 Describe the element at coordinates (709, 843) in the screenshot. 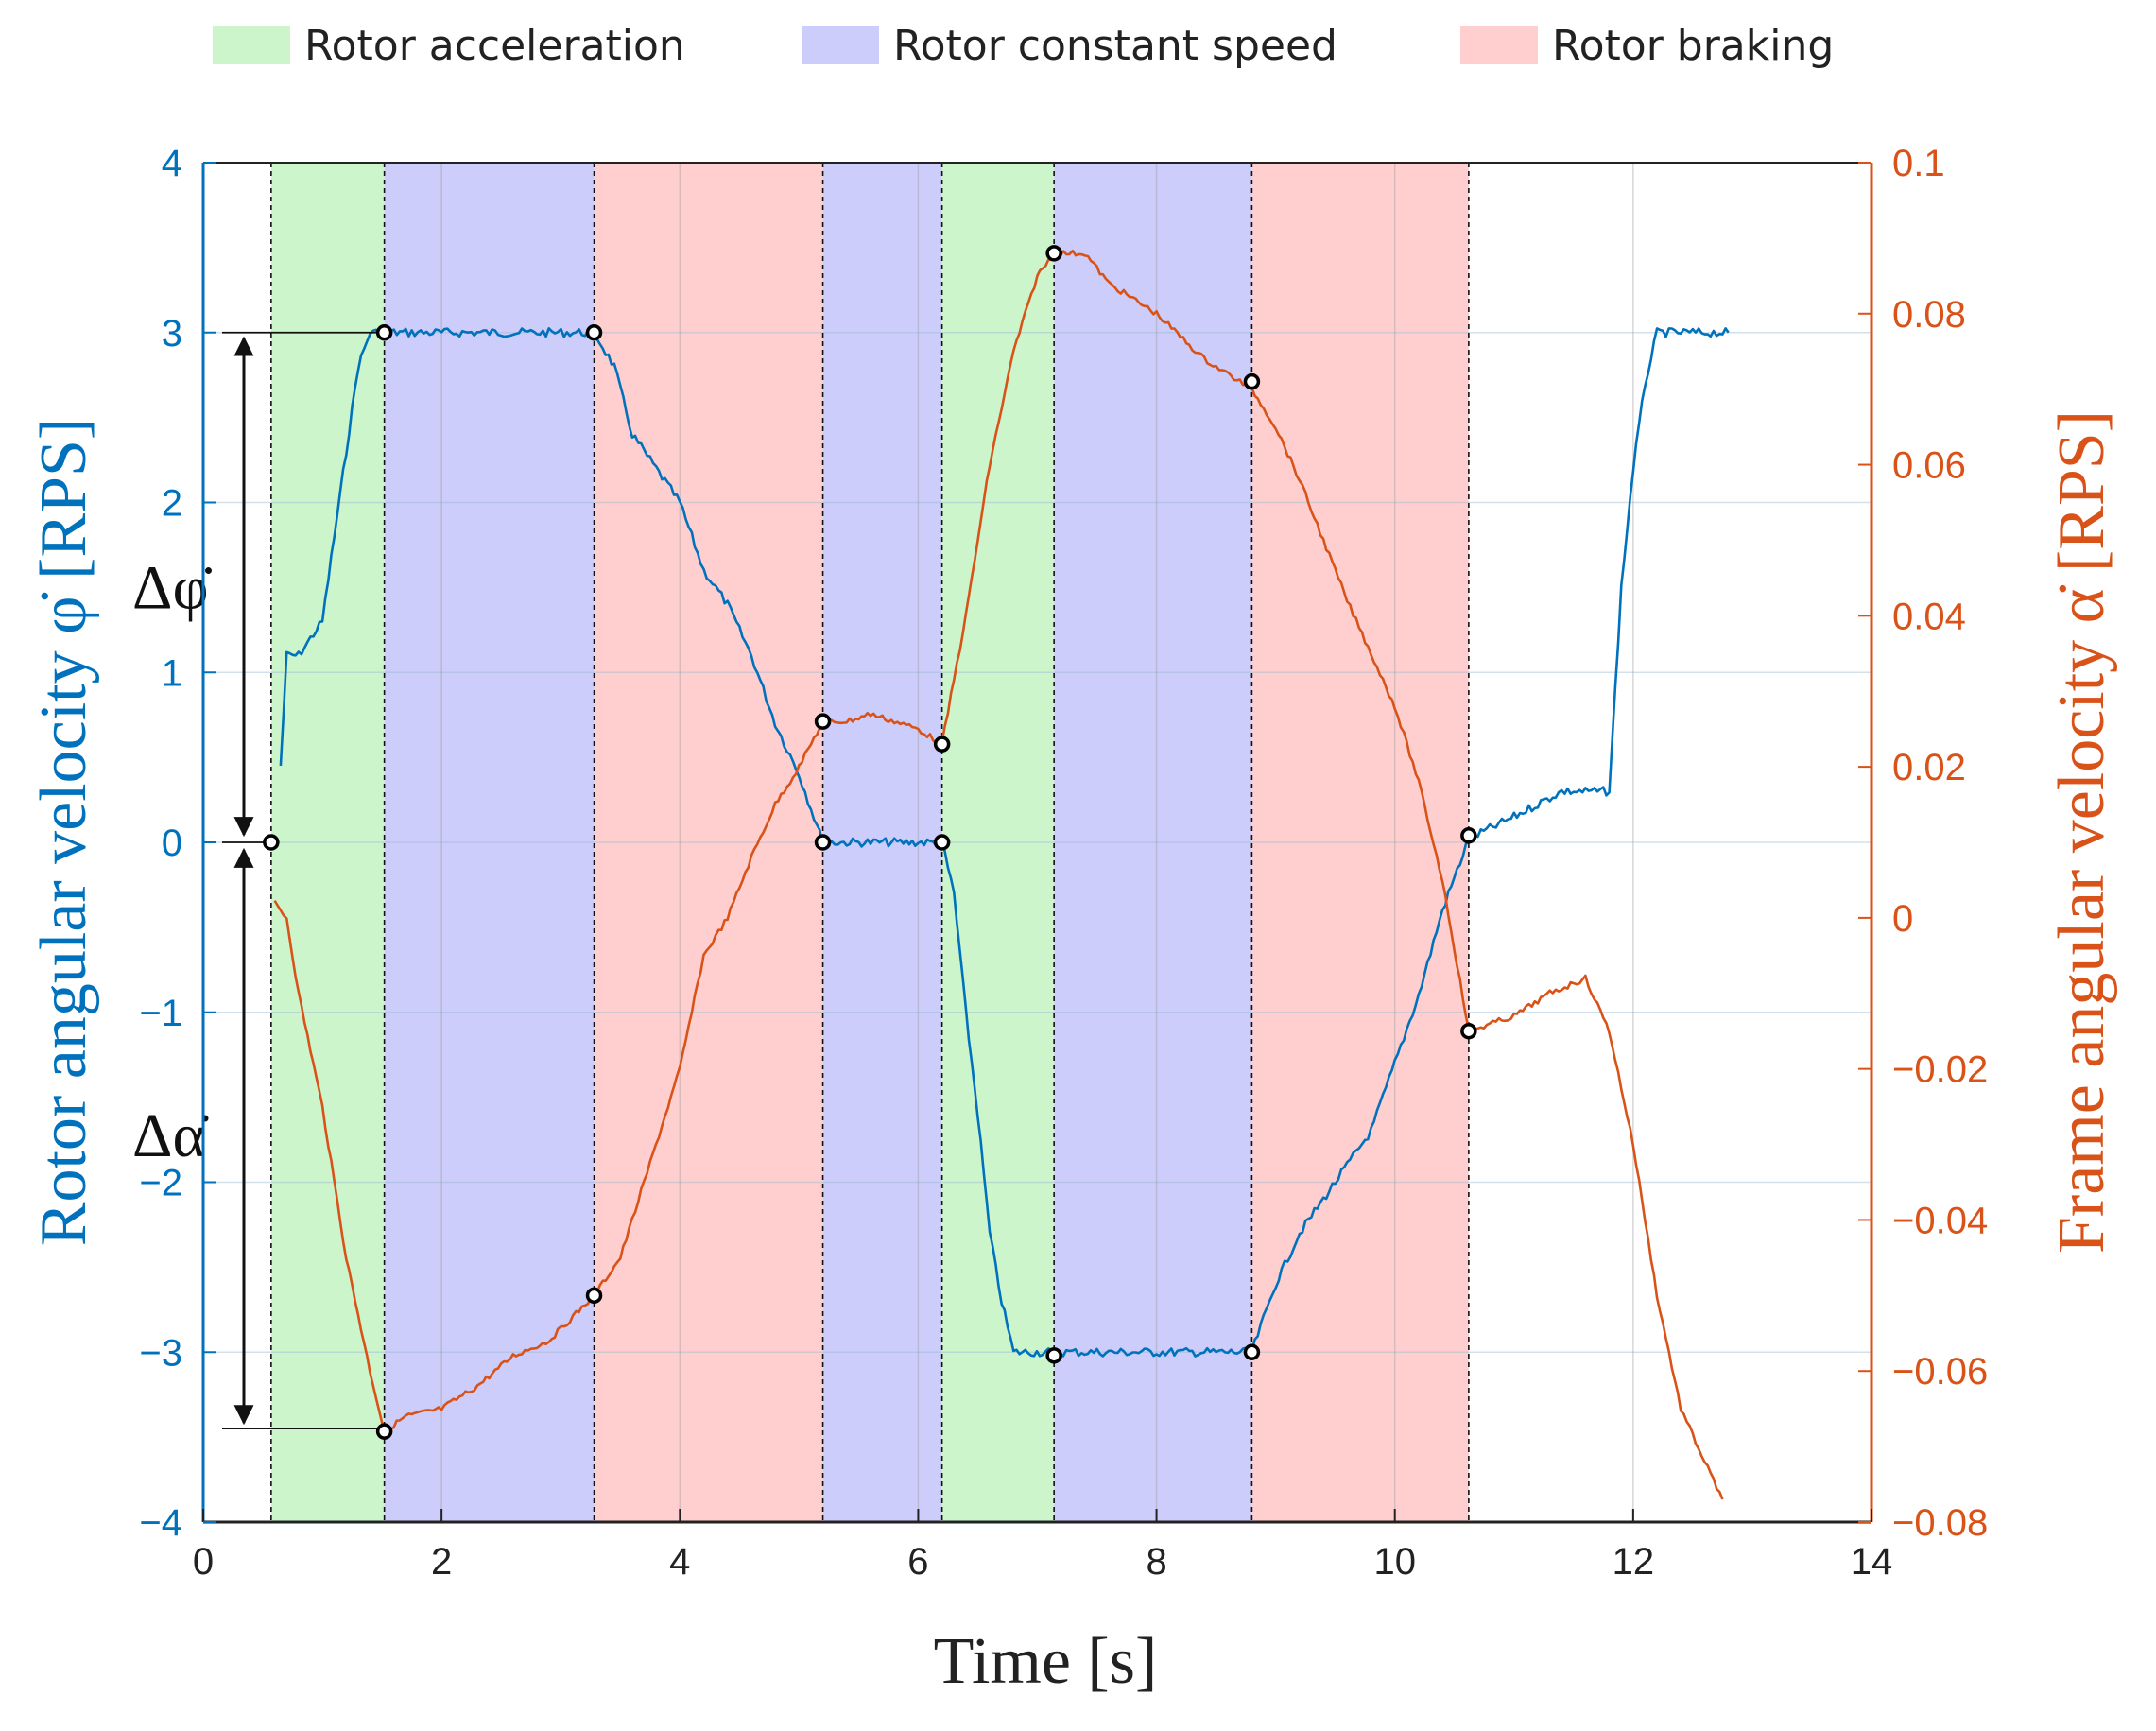

I see `phase-band-braking` at that location.